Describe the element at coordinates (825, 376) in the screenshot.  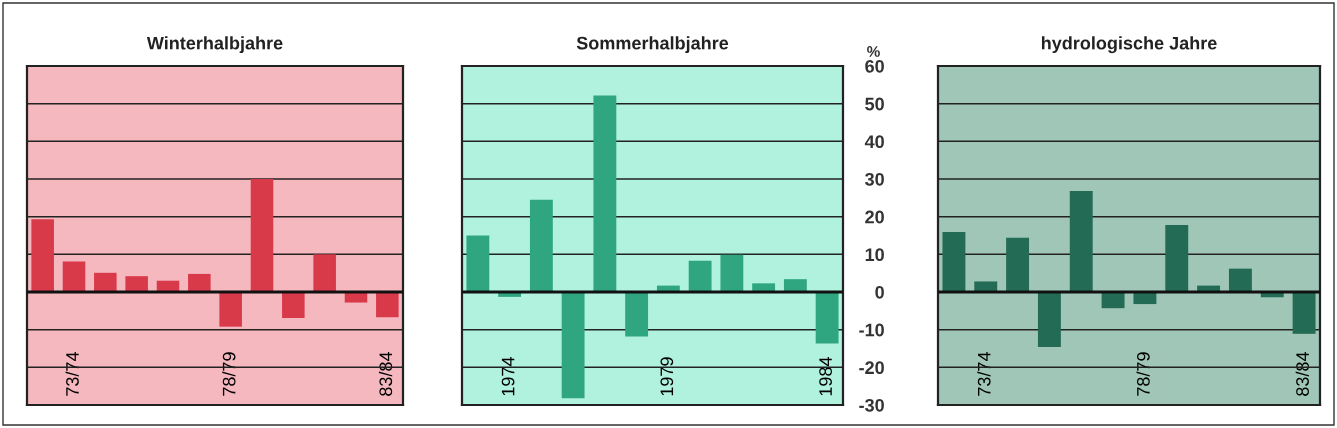
I see `x-tick-label: 1984` at that location.